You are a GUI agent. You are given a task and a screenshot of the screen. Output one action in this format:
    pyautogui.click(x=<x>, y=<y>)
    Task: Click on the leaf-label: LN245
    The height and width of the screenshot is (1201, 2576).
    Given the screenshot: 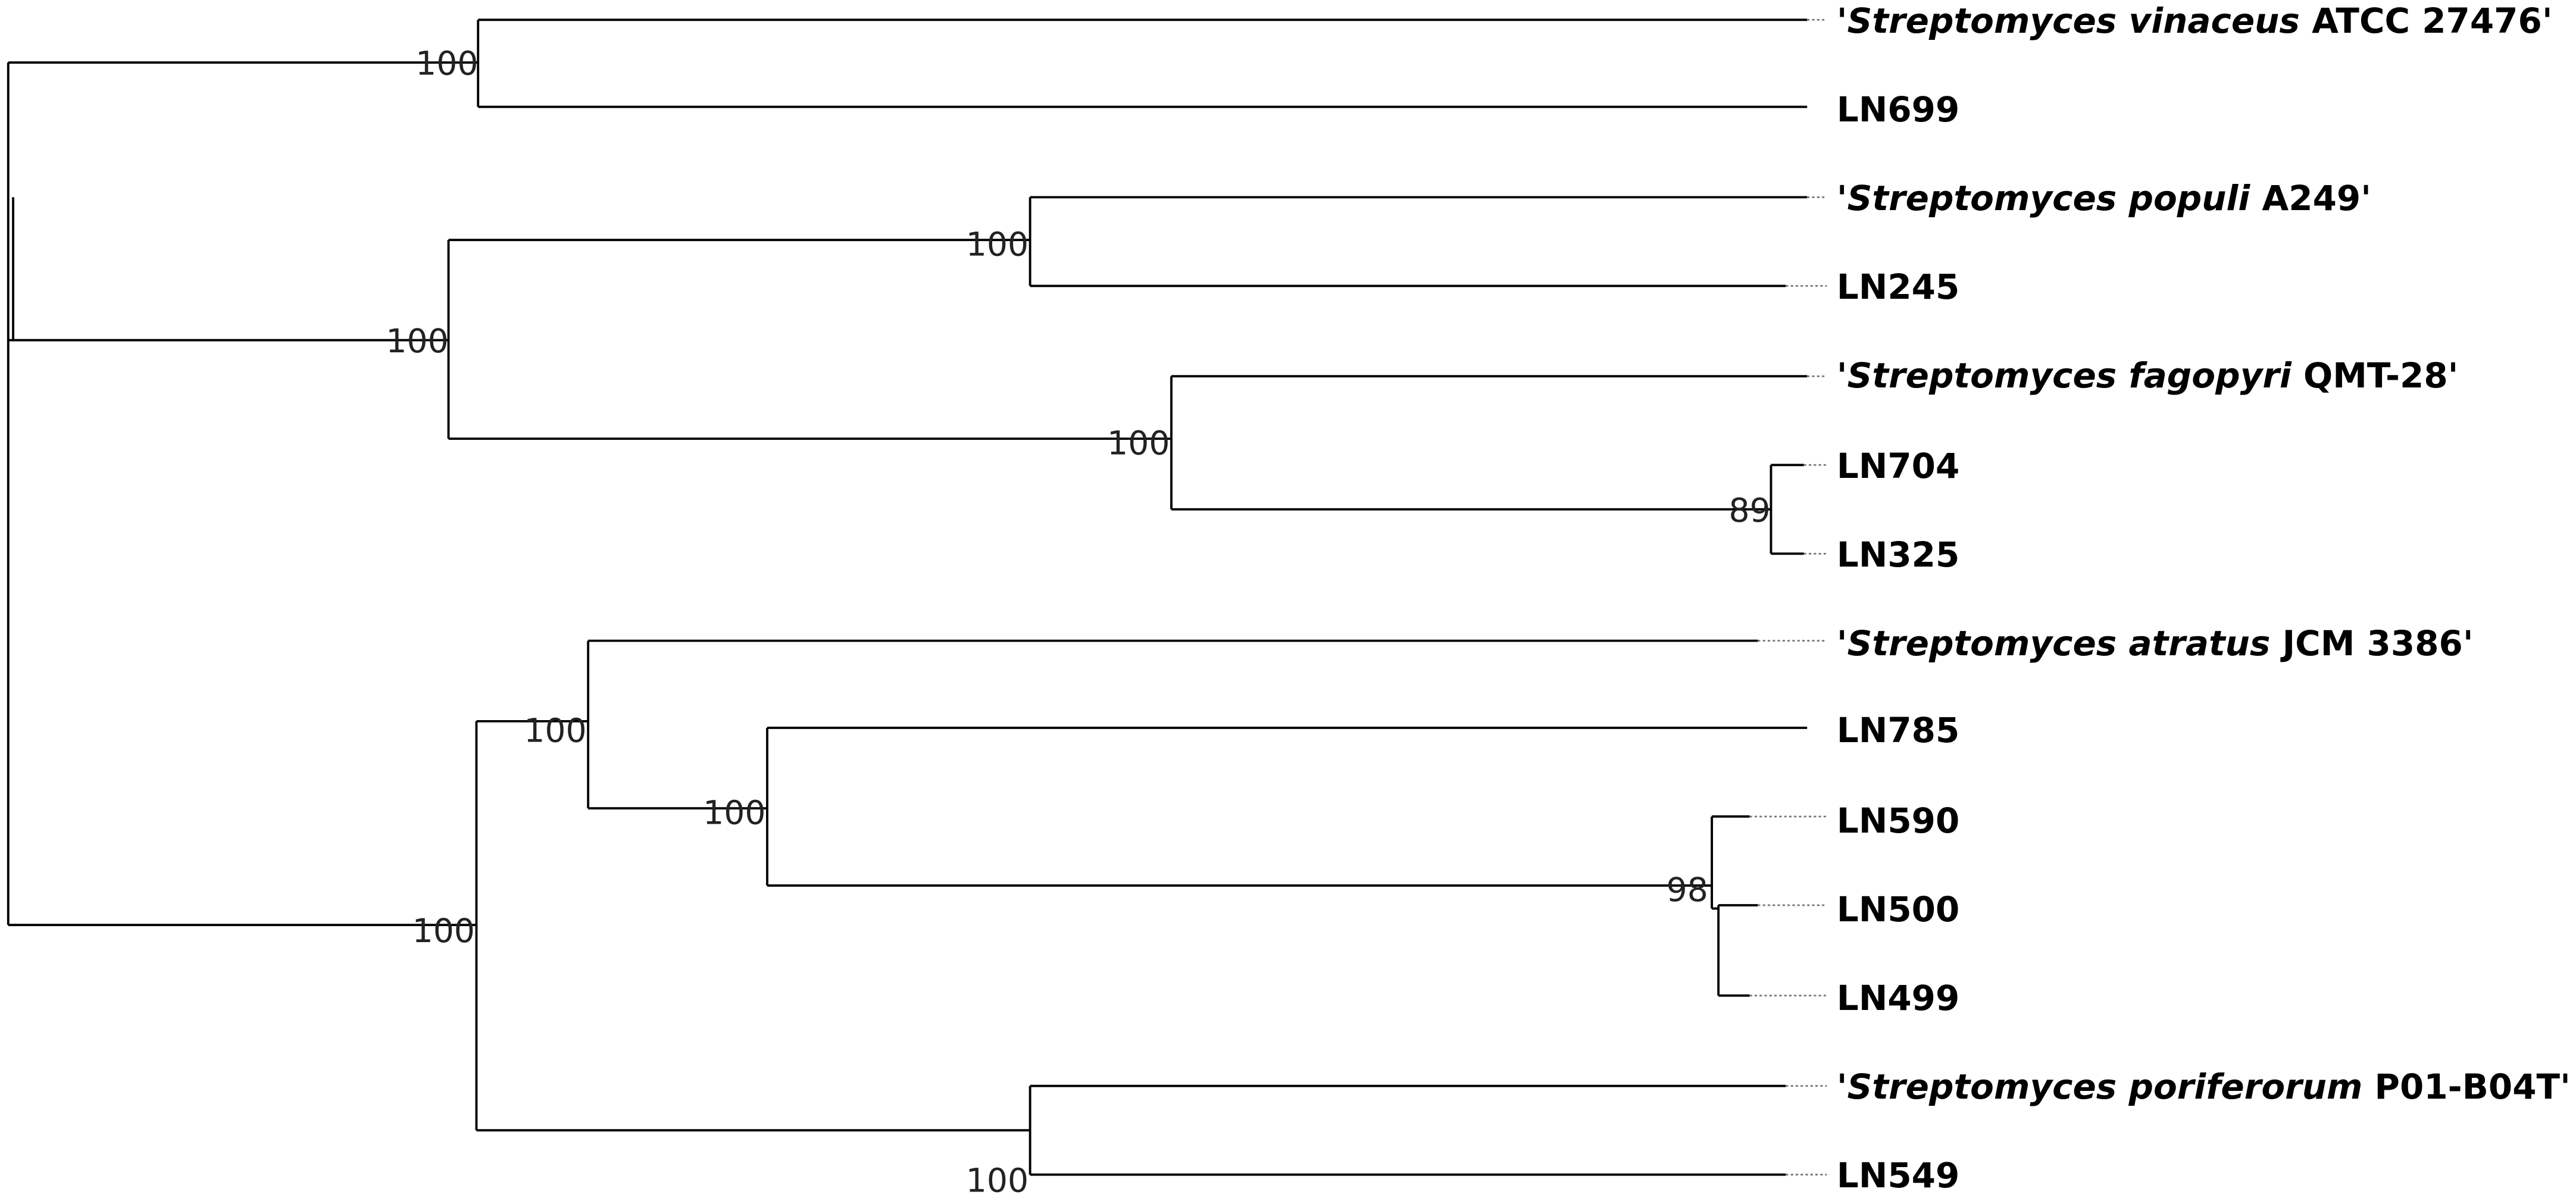 What is the action you would take?
    pyautogui.click(x=1898, y=287)
    